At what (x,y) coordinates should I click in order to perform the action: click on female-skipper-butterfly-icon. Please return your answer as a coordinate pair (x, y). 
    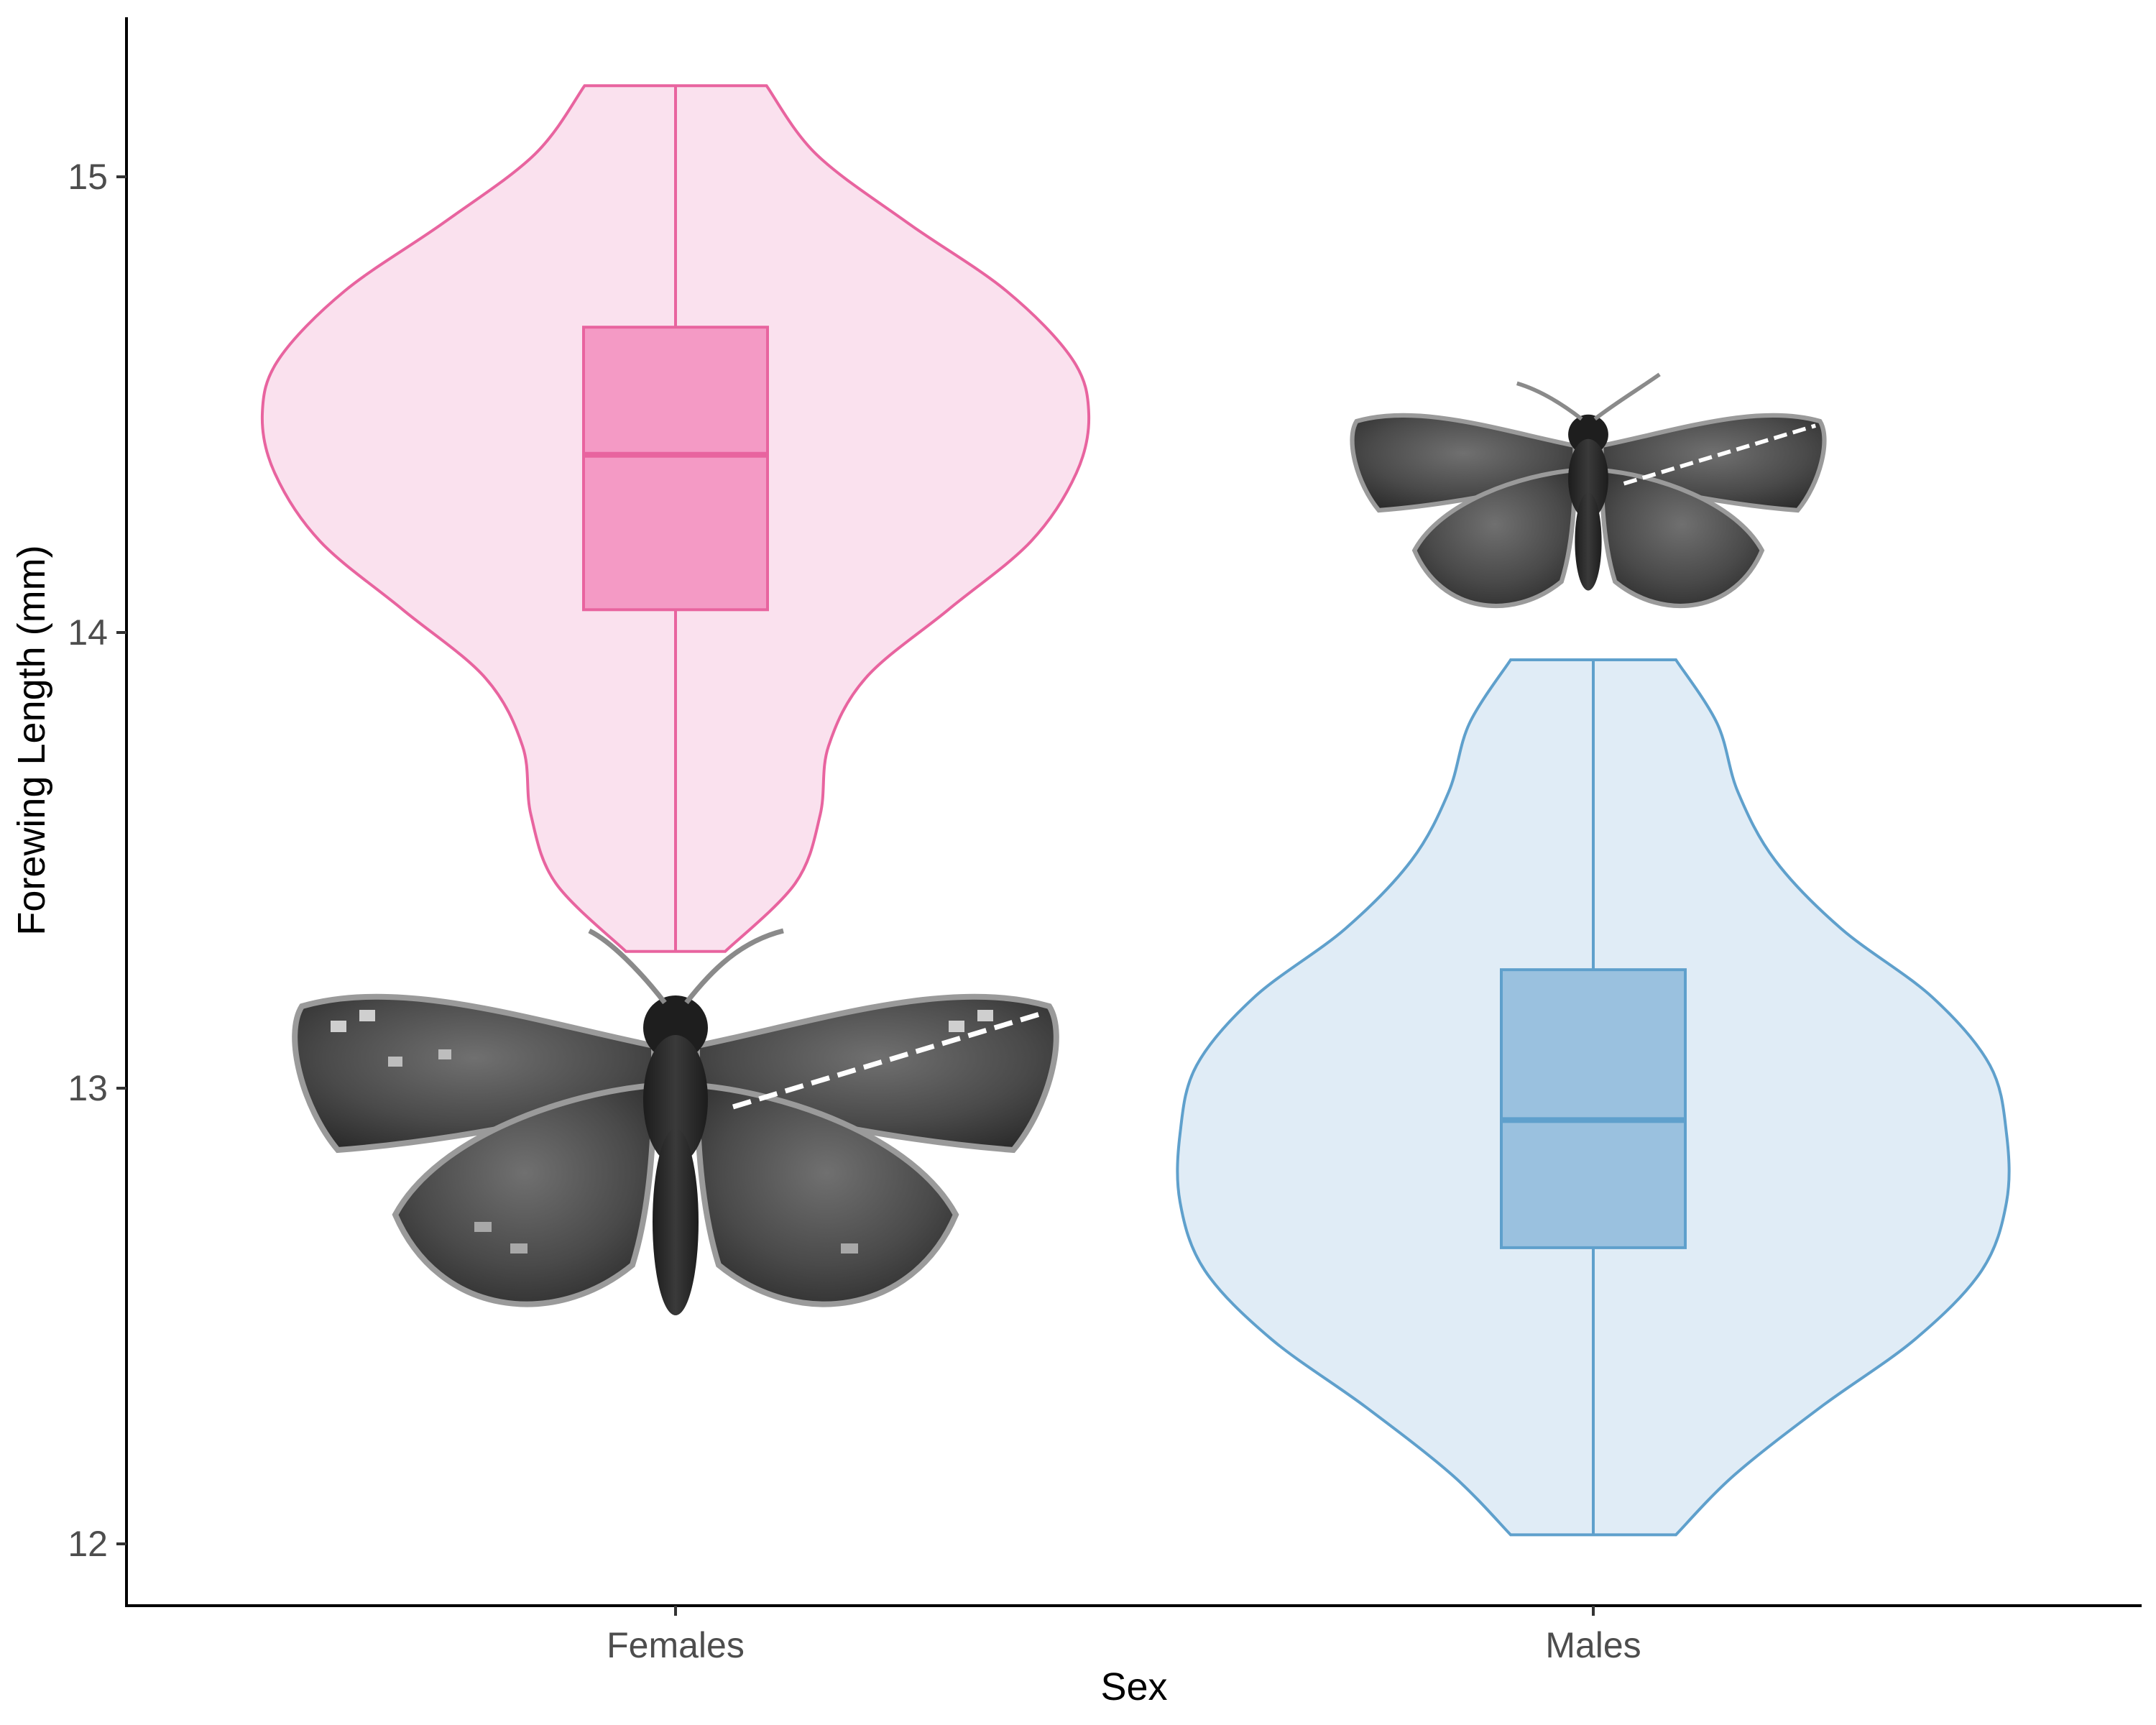
    Looking at the image, I should click on (1588, 490).